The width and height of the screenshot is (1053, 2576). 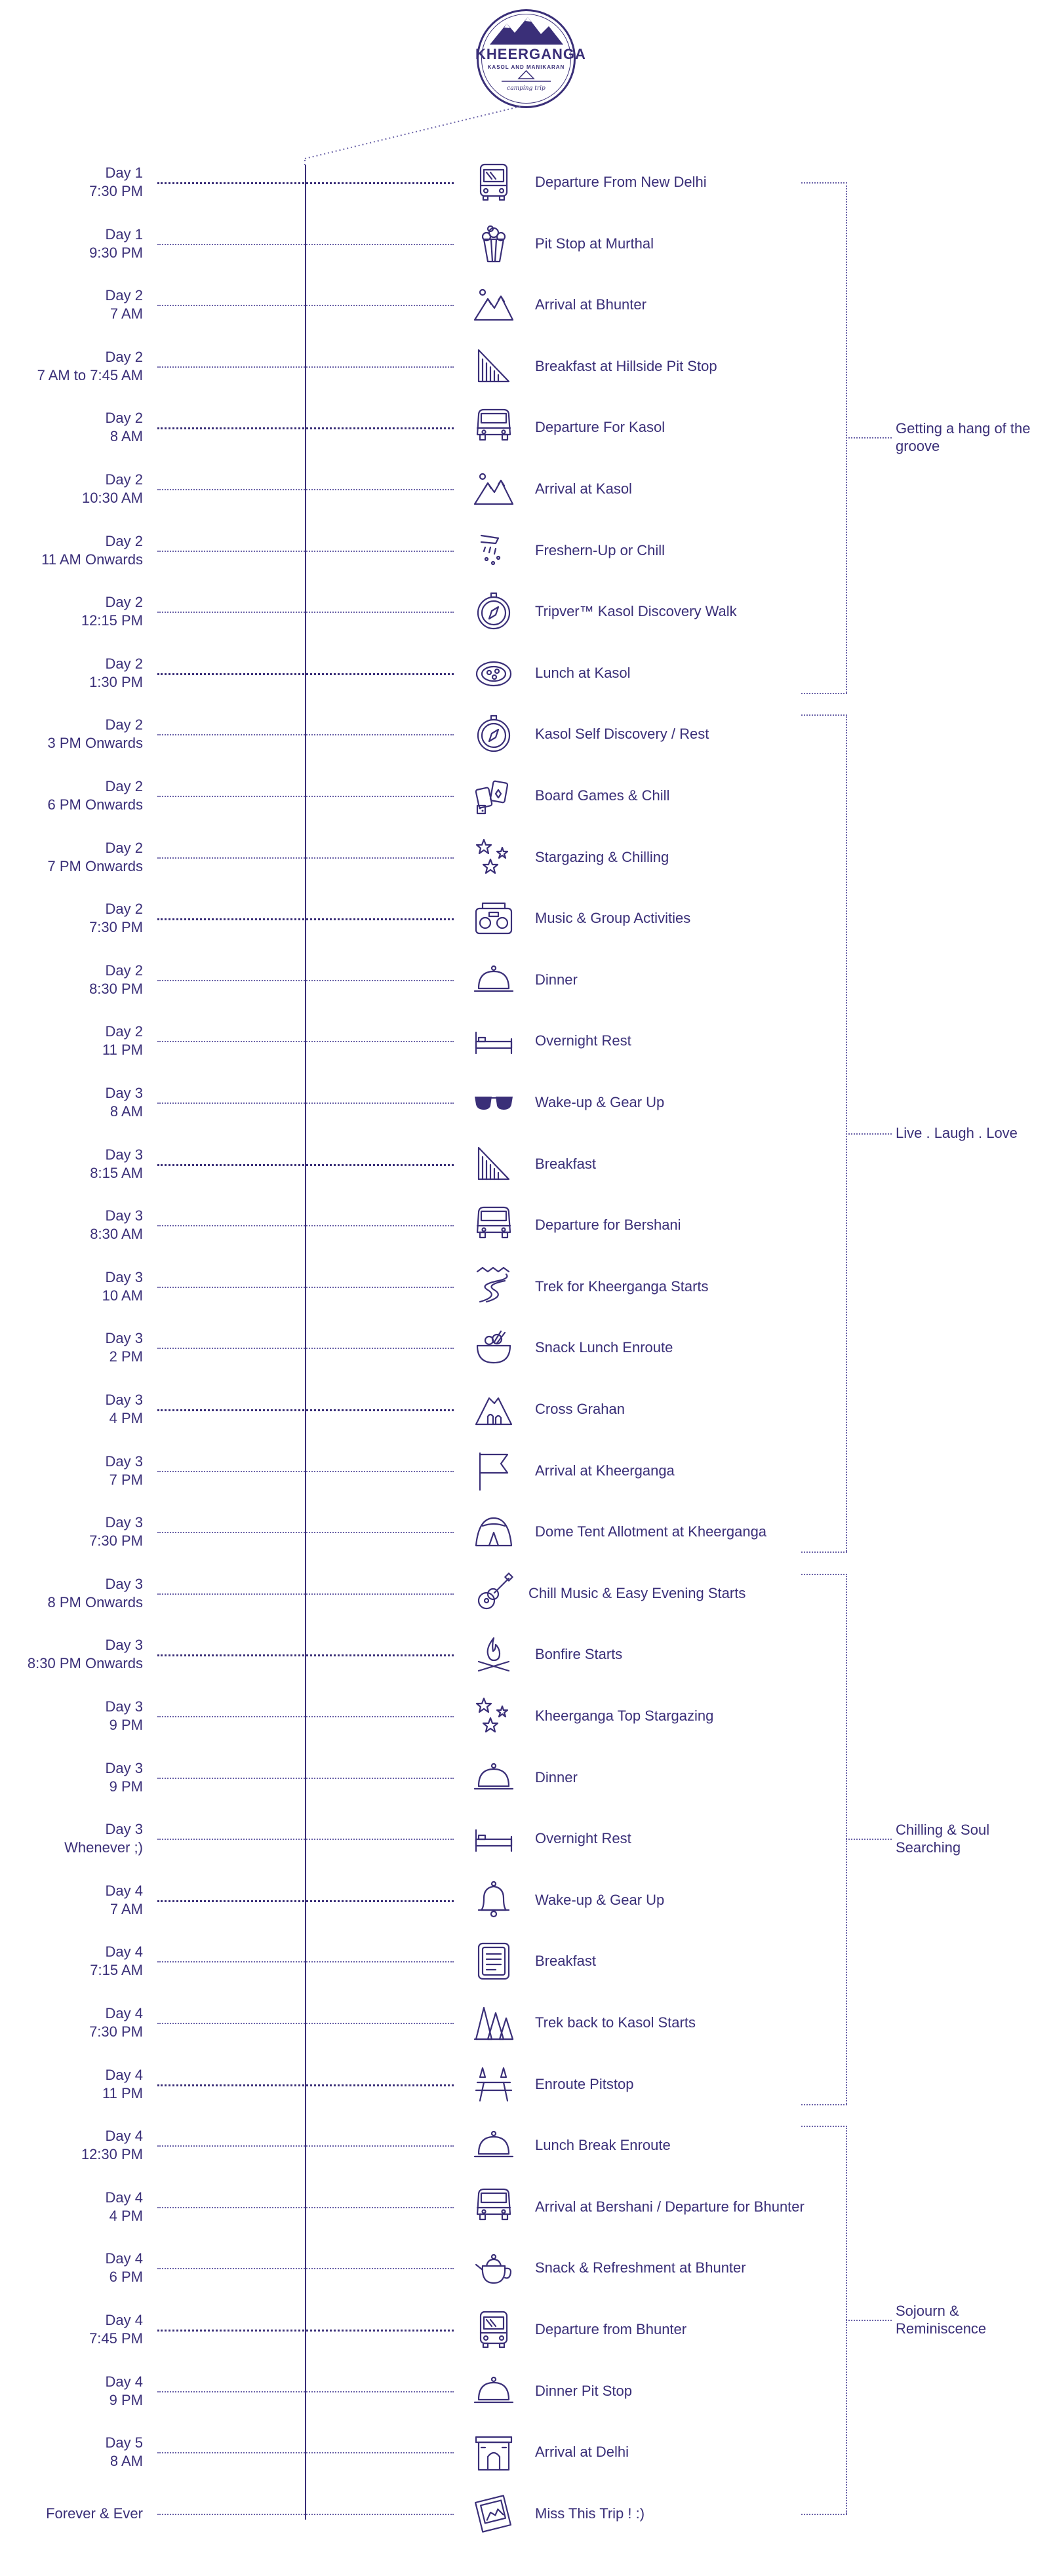 What do you see at coordinates (493, 918) in the screenshot?
I see `radio-icon` at bounding box center [493, 918].